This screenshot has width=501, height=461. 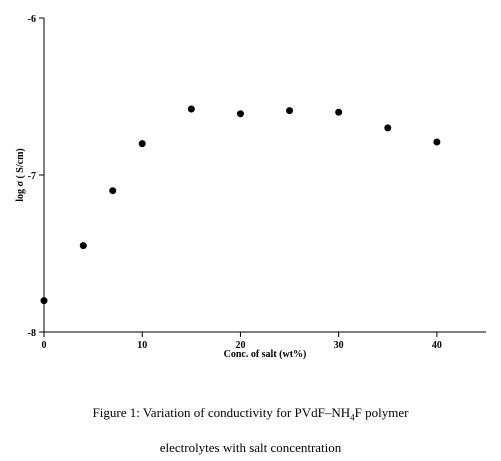 I want to click on x-tick-label: 10, so click(x=142, y=345).